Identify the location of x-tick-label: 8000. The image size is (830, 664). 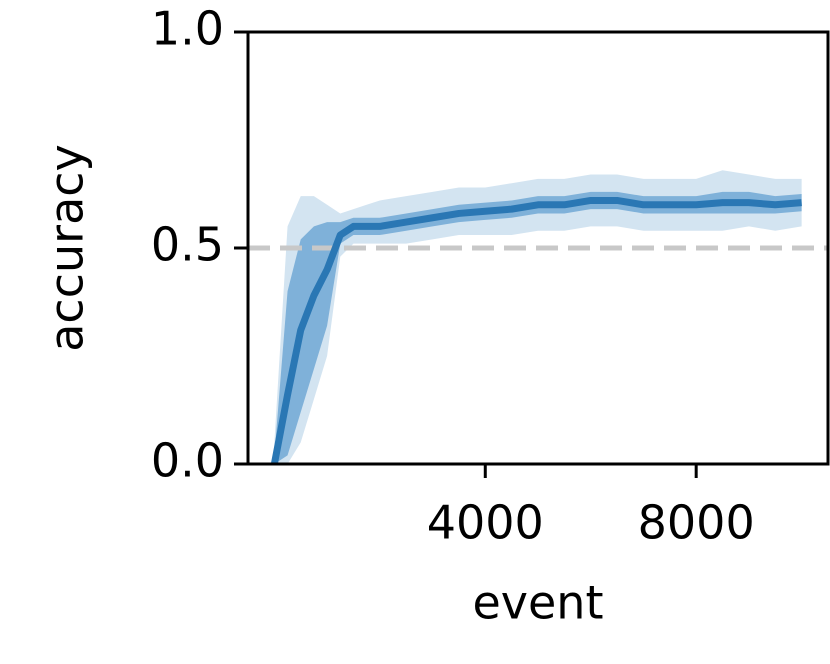
(696, 523).